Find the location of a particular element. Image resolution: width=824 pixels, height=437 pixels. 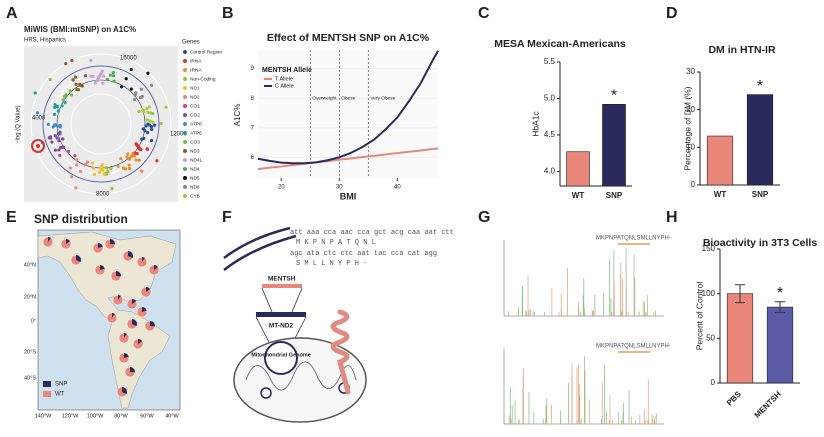

y-tick-label: 9 is located at coordinates (253, 69).